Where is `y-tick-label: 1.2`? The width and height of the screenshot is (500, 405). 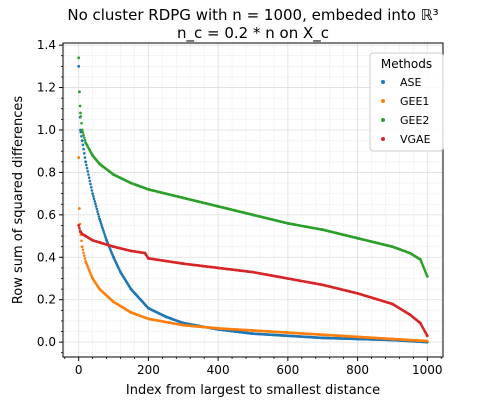 y-tick-label: 1.2 is located at coordinates (46, 88).